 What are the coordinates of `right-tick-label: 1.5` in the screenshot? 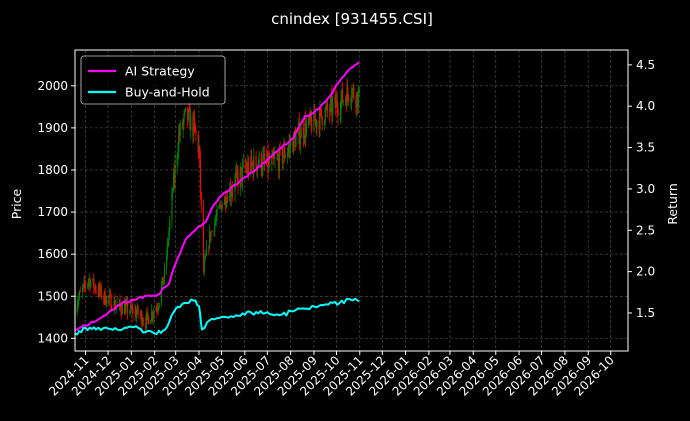 It's located at (645, 313).